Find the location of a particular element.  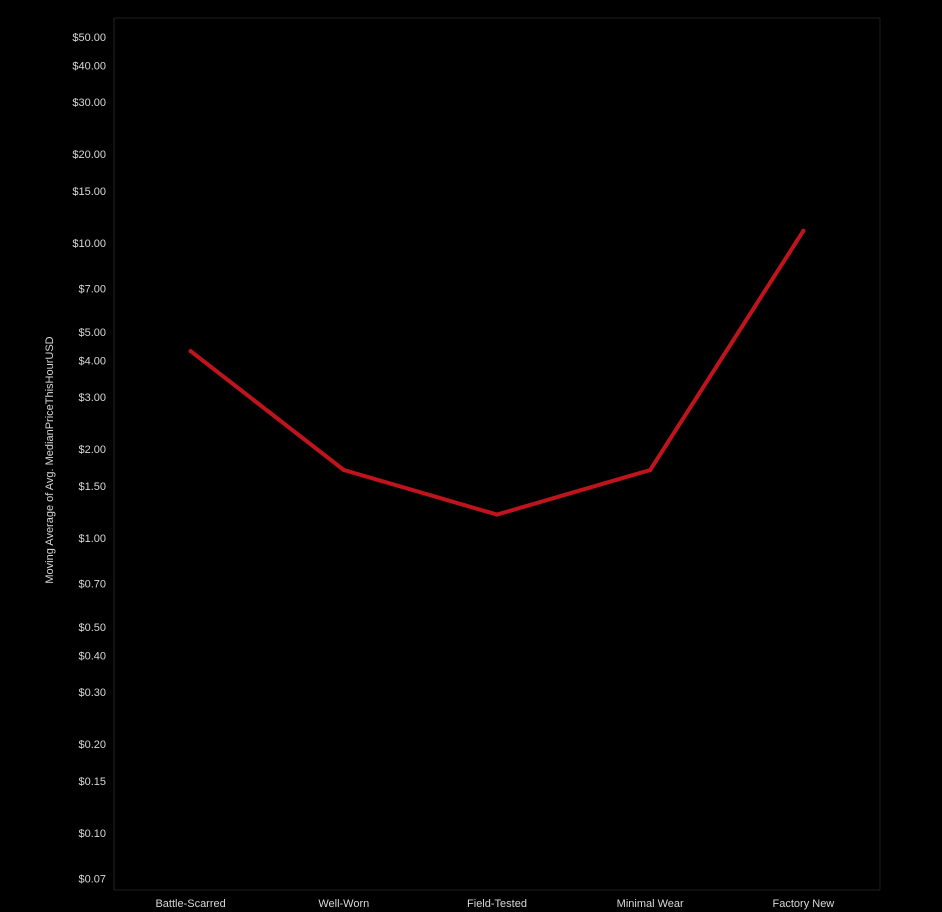

x-tick-label: Field-Tested is located at coordinates (497, 904).